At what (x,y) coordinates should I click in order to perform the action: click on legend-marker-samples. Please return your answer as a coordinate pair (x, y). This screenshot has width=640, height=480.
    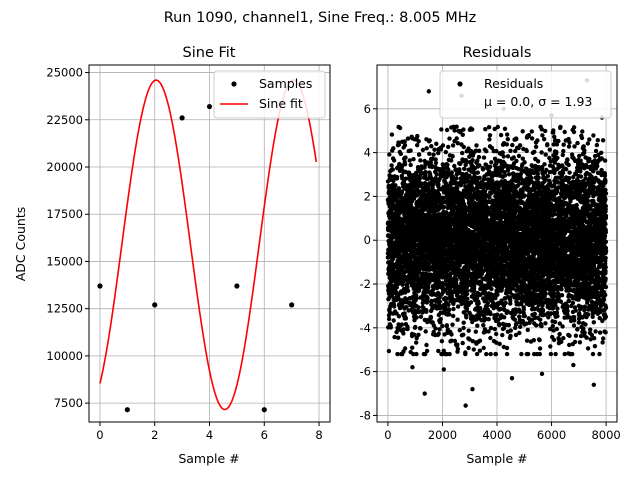
    Looking at the image, I should click on (234, 84).